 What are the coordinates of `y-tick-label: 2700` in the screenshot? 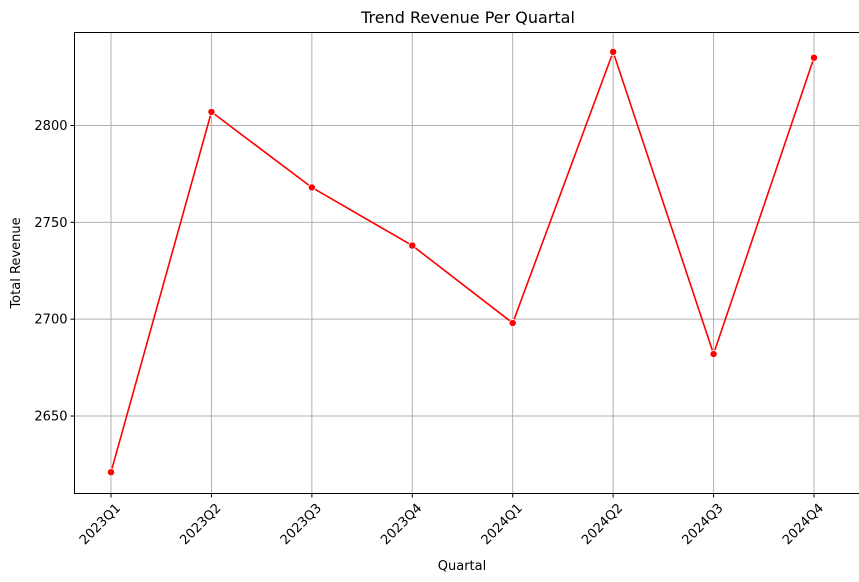 It's located at (50, 320).